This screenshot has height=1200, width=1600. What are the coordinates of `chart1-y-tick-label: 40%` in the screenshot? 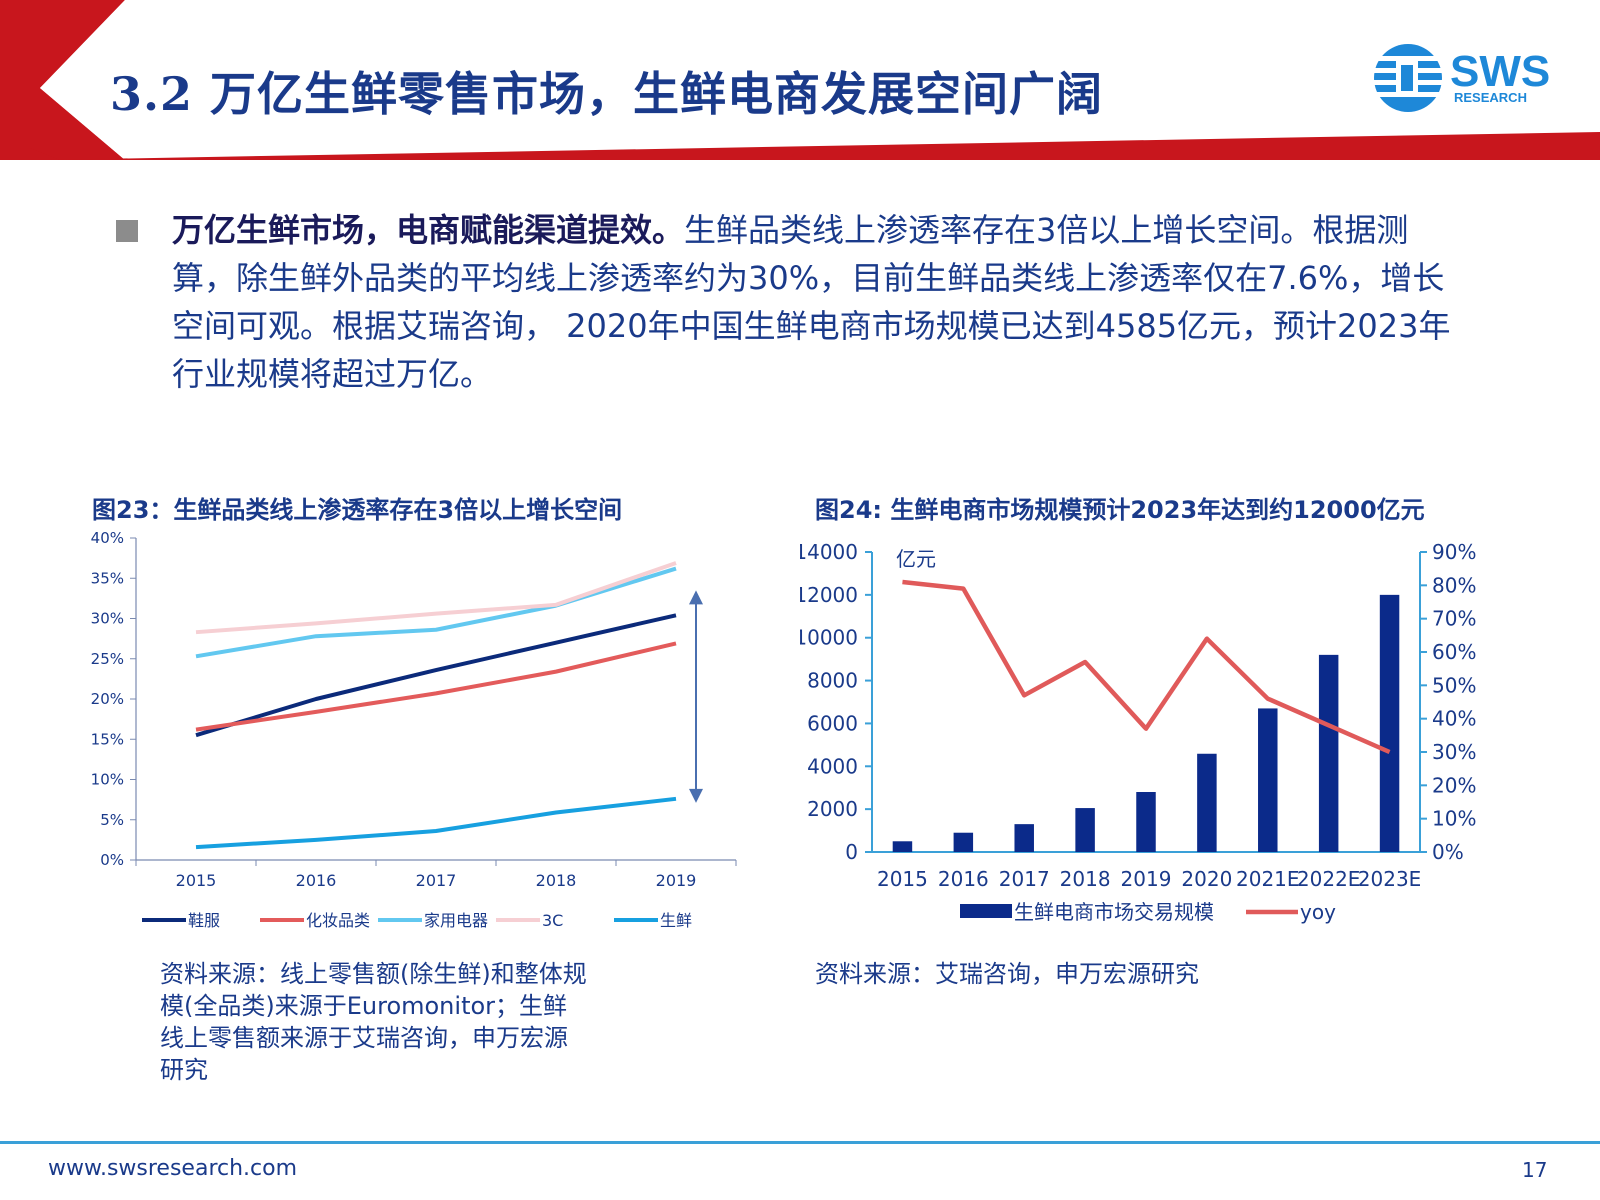 It's located at (107, 538).